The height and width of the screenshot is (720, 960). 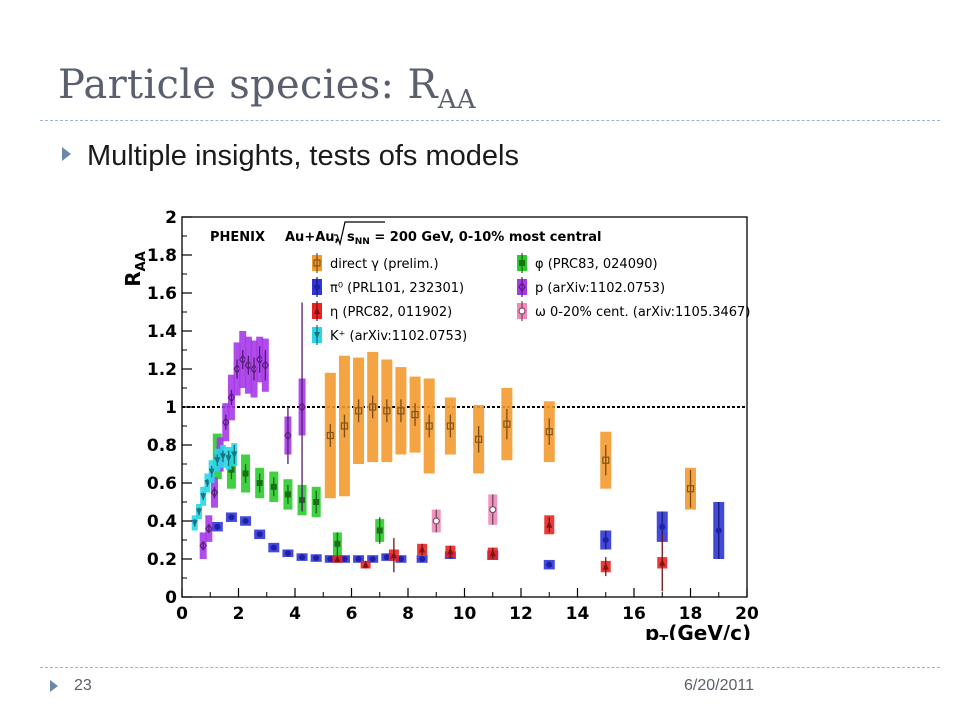 I want to click on y-tick-label: 1.4, so click(x=162, y=332).